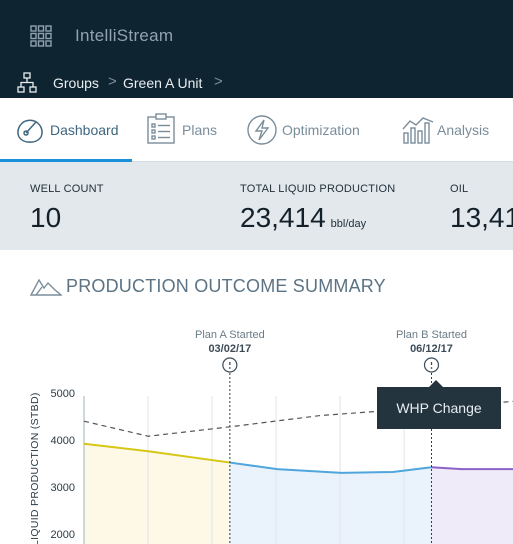 Image resolution: width=513 pixels, height=544 pixels. I want to click on mountain-icon, so click(46, 287).